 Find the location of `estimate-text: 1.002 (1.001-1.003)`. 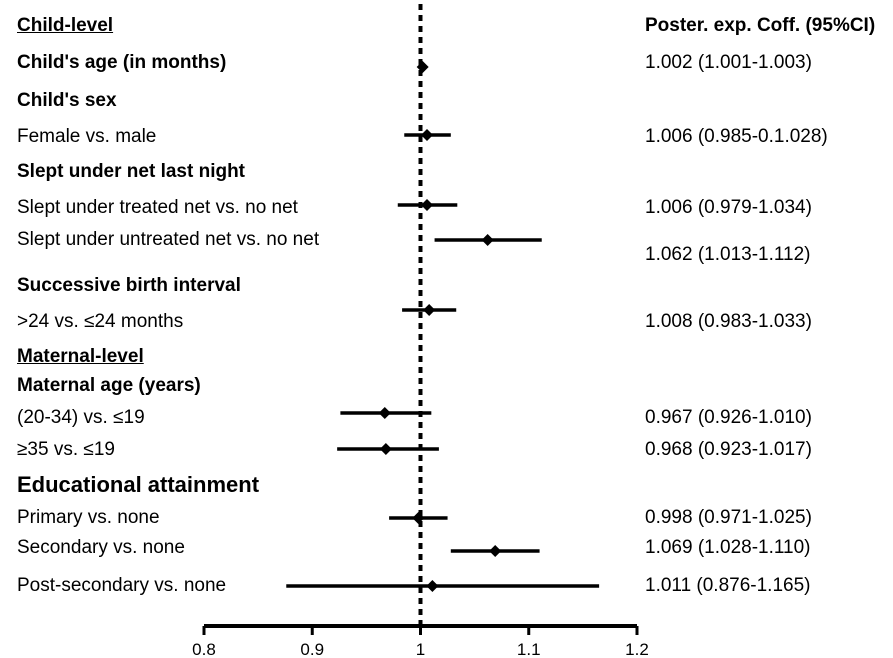

estimate-text: 1.002 (1.001-1.003) is located at coordinates (728, 62).